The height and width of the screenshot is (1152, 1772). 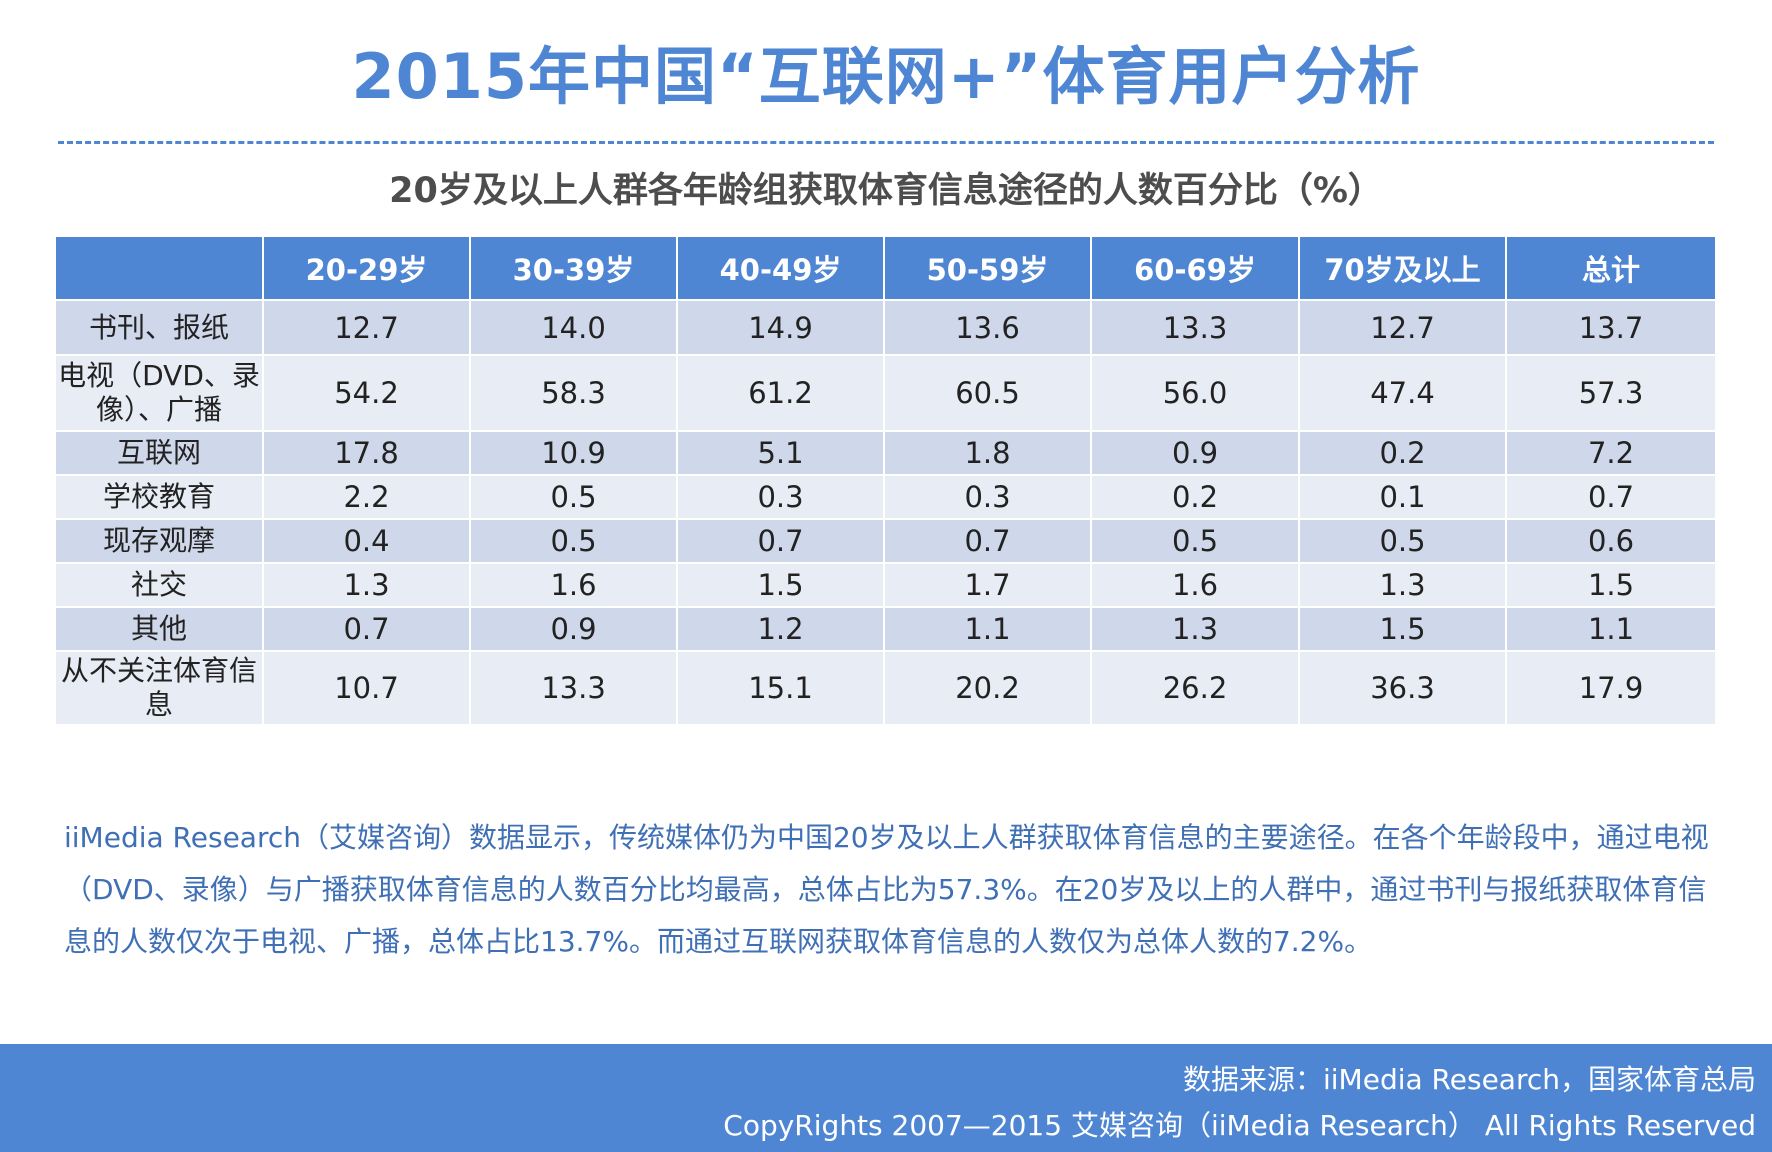 What do you see at coordinates (1611, 393) in the screenshot?
I see `table-cell: 57.3` at bounding box center [1611, 393].